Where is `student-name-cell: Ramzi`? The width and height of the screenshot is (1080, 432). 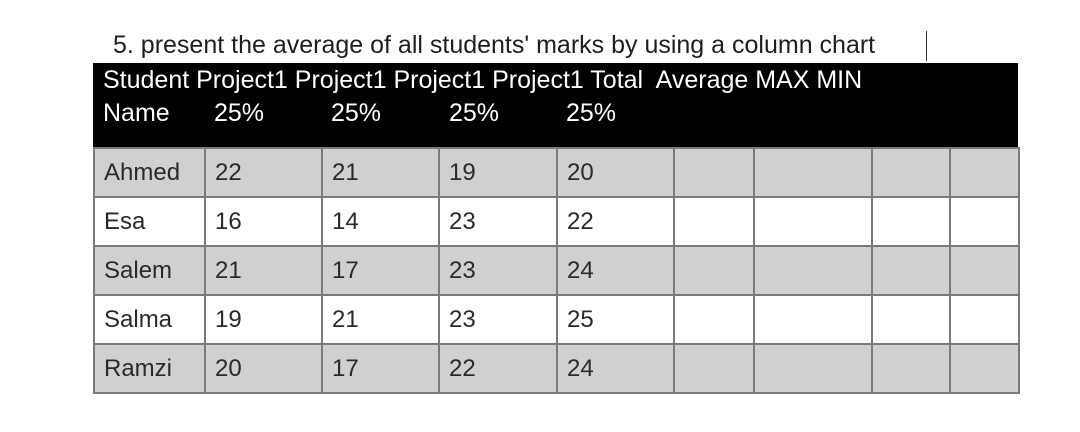
student-name-cell: Ramzi is located at coordinates (149, 368).